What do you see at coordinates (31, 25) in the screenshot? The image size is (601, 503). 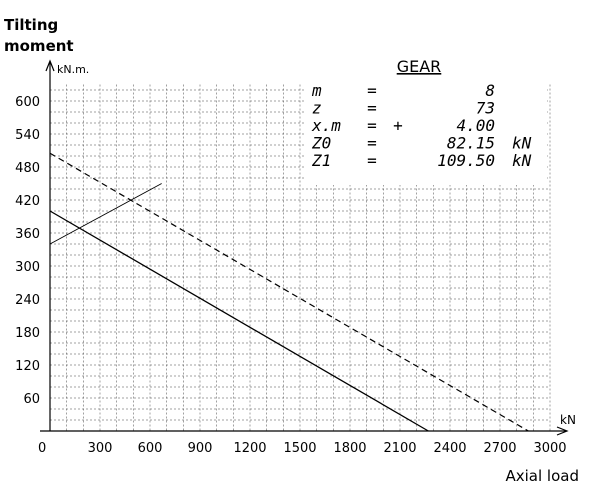 I see `y-axis-label-line-1: Tilting` at bounding box center [31, 25].